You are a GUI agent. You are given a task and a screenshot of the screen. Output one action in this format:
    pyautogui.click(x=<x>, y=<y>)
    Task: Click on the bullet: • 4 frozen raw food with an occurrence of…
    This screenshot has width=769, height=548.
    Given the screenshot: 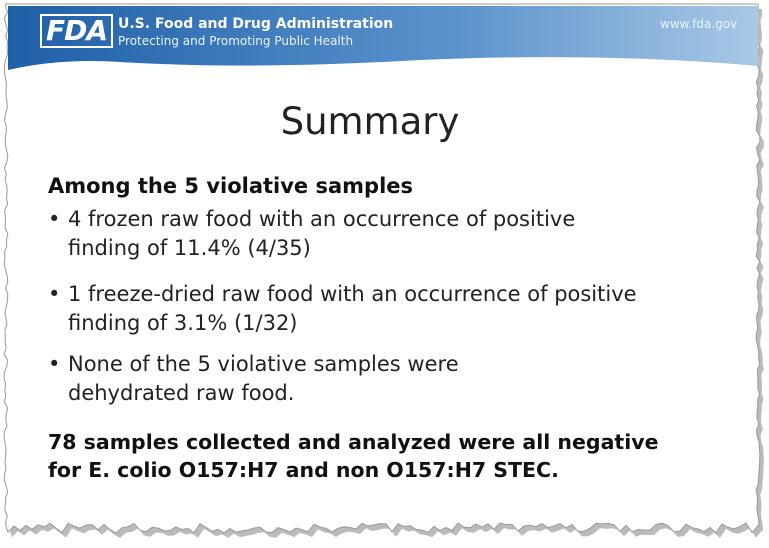 What is the action you would take?
    pyautogui.click(x=311, y=234)
    